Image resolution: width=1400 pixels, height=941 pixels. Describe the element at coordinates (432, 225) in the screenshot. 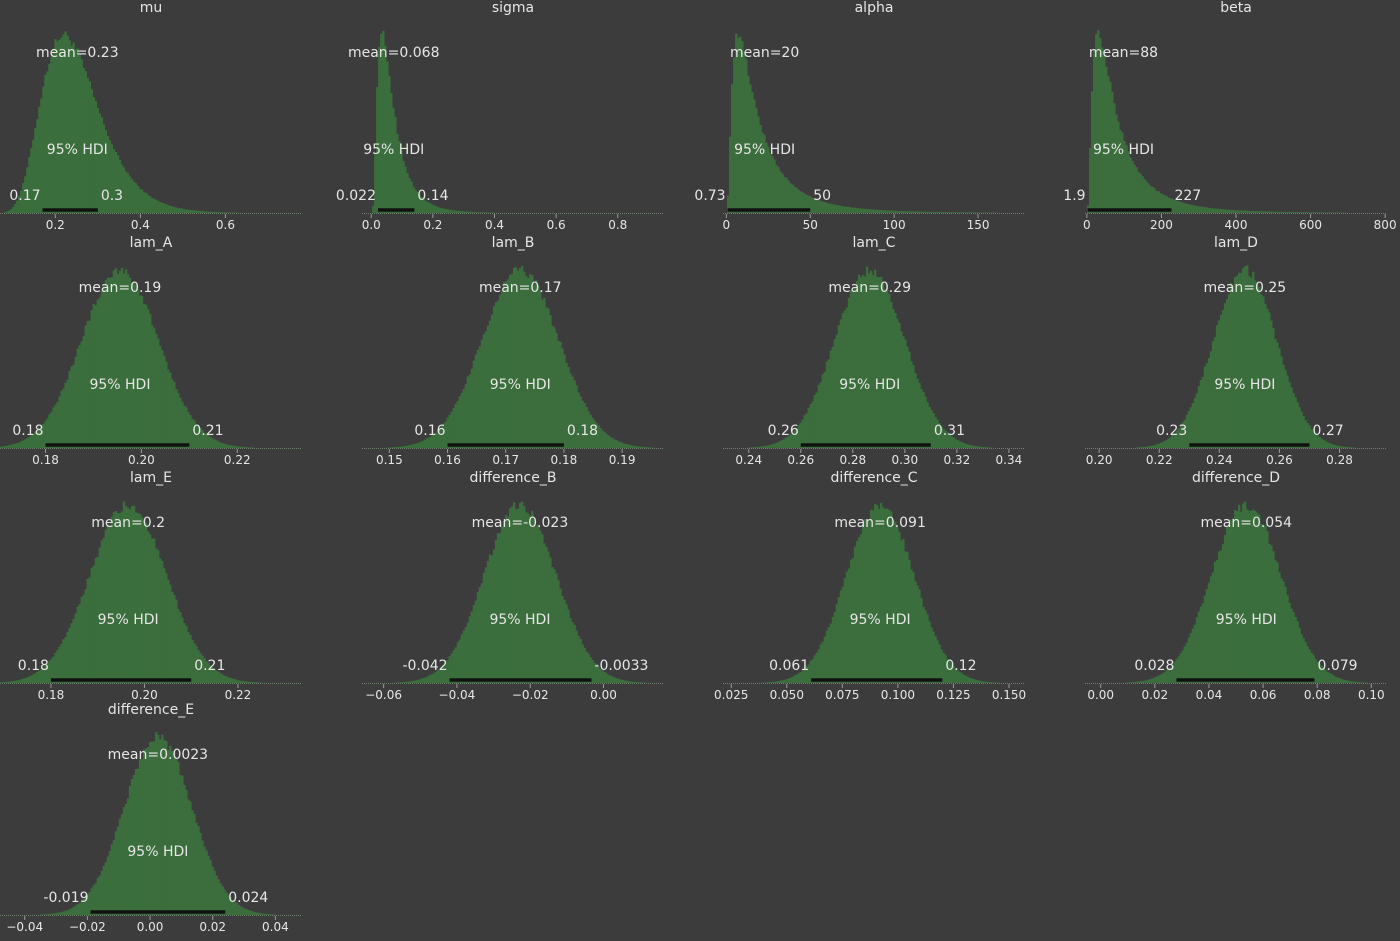

I see `x-tick-label: 0.2` at that location.